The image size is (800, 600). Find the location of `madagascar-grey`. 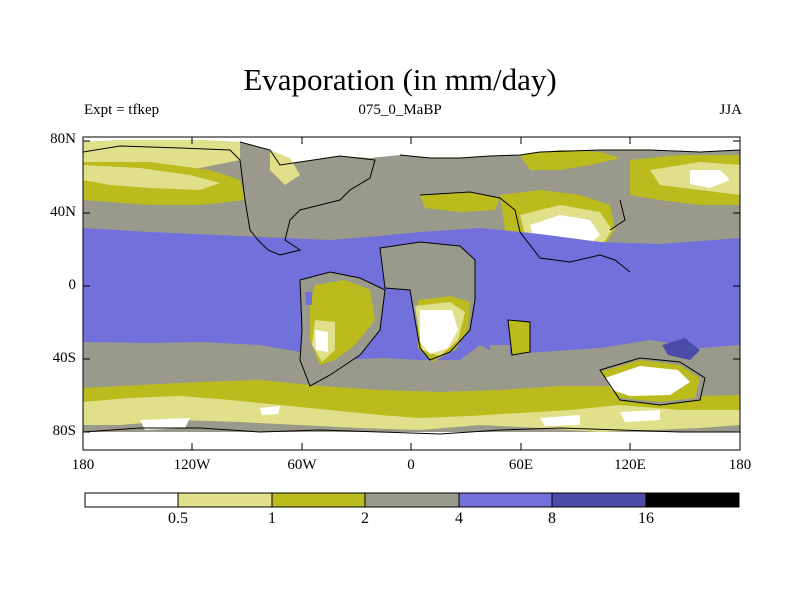

madagascar-grey is located at coordinates (500, 352).